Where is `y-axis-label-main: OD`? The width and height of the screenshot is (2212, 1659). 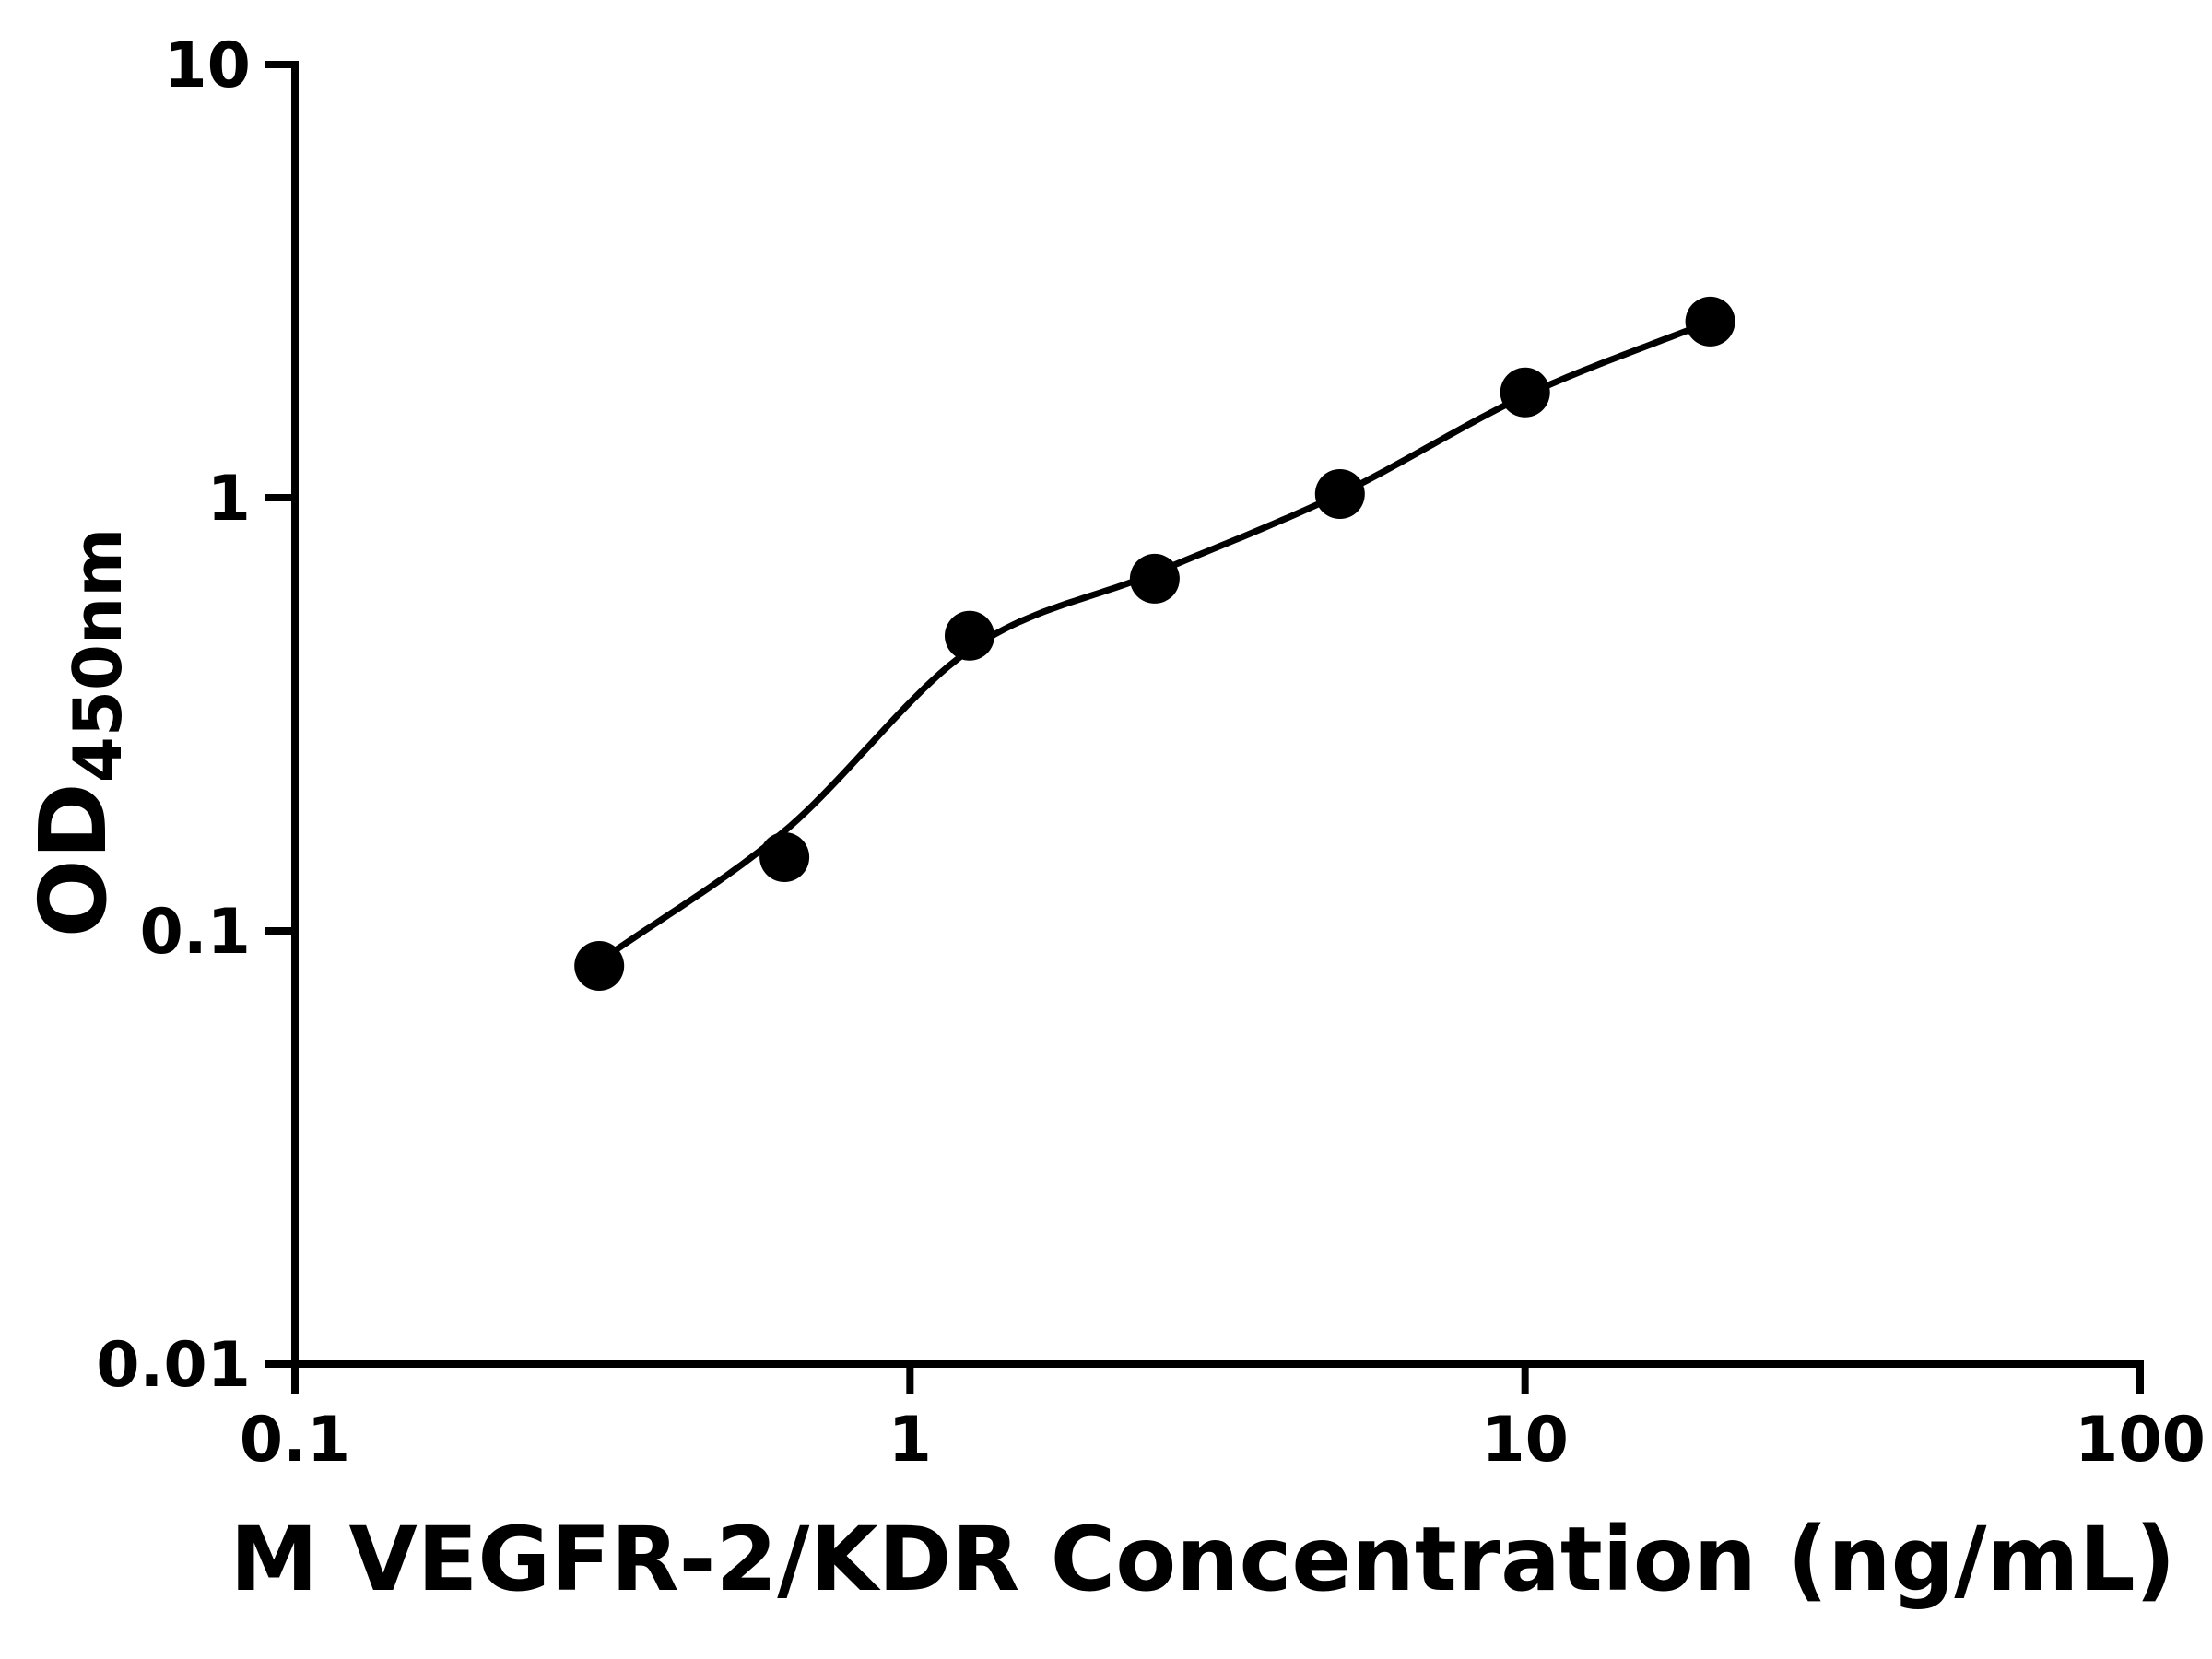
y-axis-label-main: OD is located at coordinates (73, 860).